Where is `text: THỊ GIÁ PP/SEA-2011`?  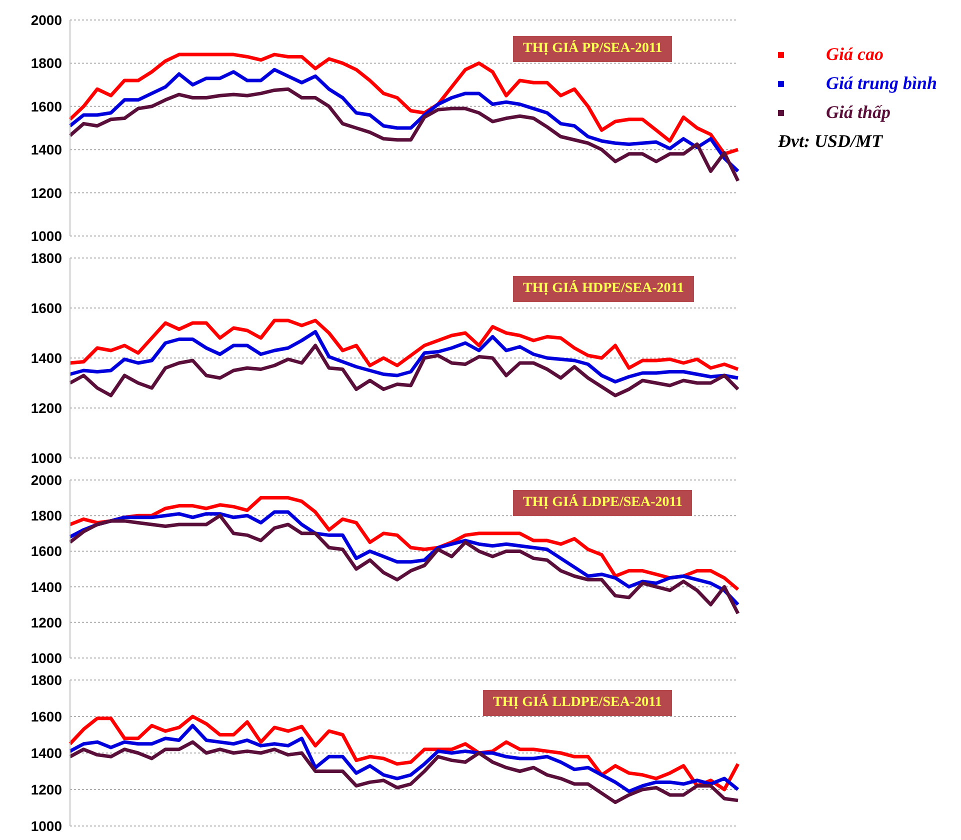 text: THỊ GIÁ PP/SEA-2011 is located at coordinates (592, 49).